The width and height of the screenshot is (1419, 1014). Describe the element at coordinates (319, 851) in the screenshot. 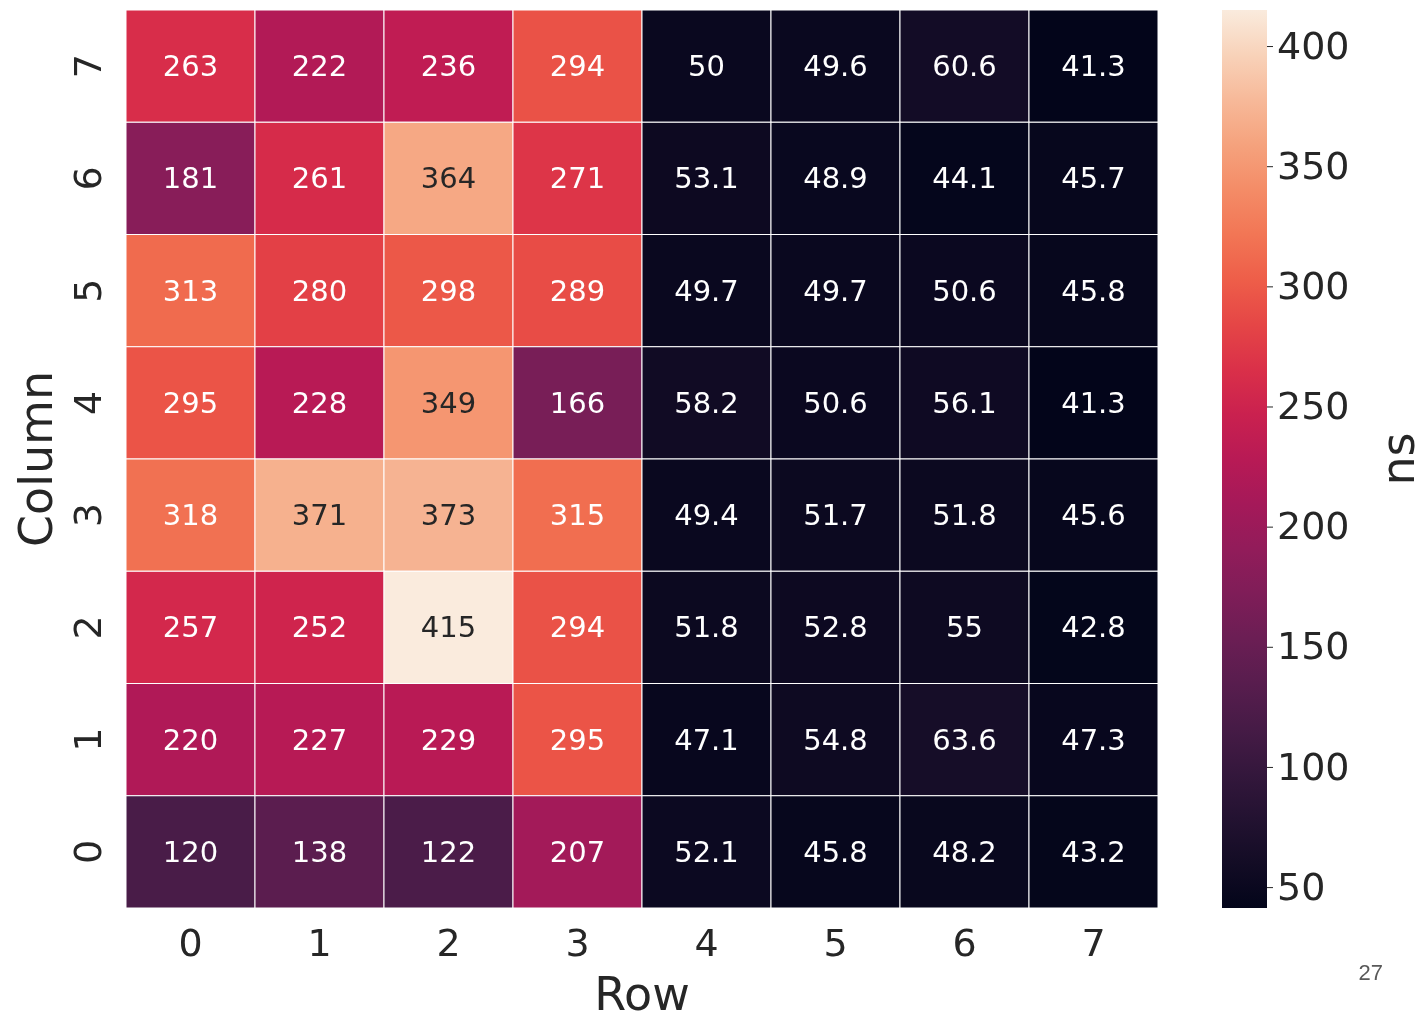

I see `data-label: 138` at that location.